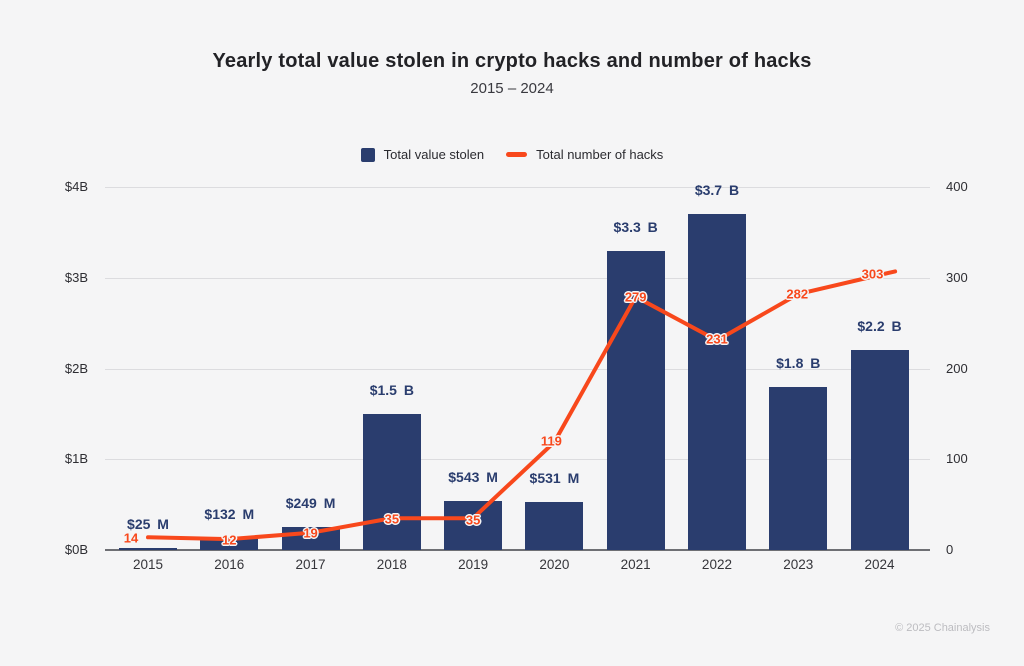 The height and width of the screenshot is (666, 1024). I want to click on x-axis-tick: 2023, so click(798, 564).